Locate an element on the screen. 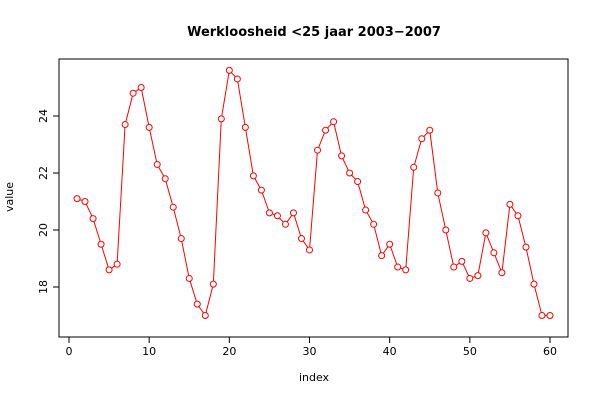 The height and width of the screenshot is (400, 599). x-tick-label: 10 is located at coordinates (149, 351).